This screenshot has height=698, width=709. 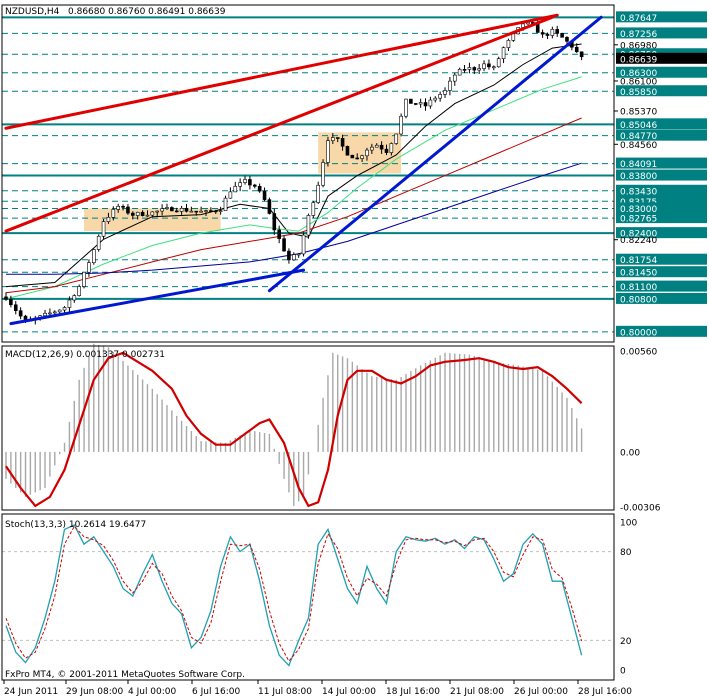 I want to click on macd-label: MACD(12,26,9) 0.001337 0.002731, so click(x=85, y=355).